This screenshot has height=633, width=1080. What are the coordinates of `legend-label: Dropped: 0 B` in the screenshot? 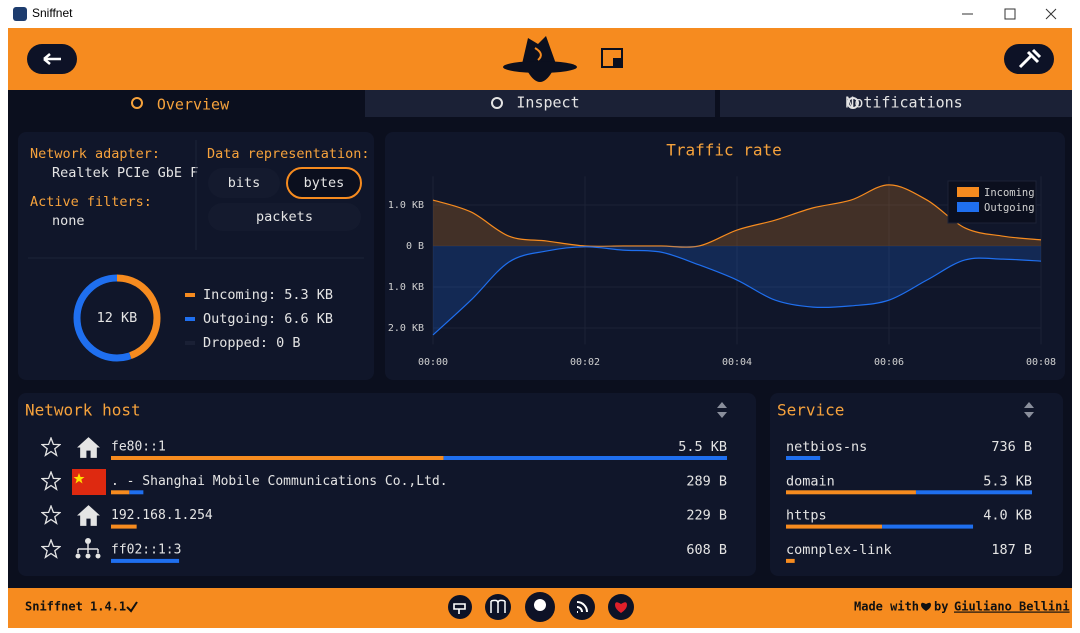 It's located at (252, 343).